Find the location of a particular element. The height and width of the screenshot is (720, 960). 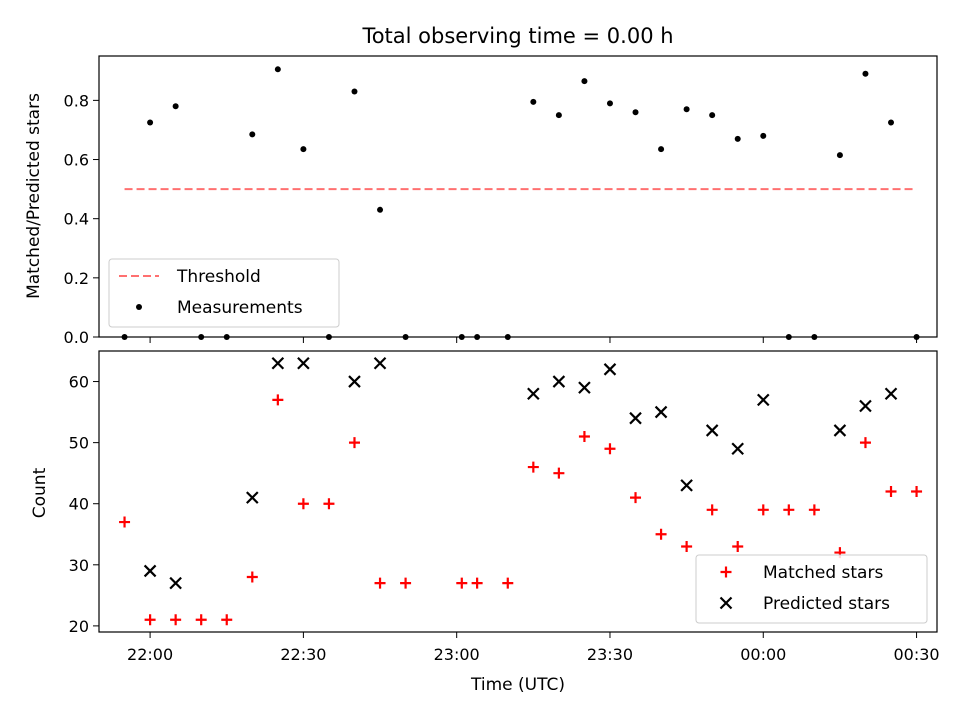

top-y-tick-label: 0.2 is located at coordinates (76, 278).